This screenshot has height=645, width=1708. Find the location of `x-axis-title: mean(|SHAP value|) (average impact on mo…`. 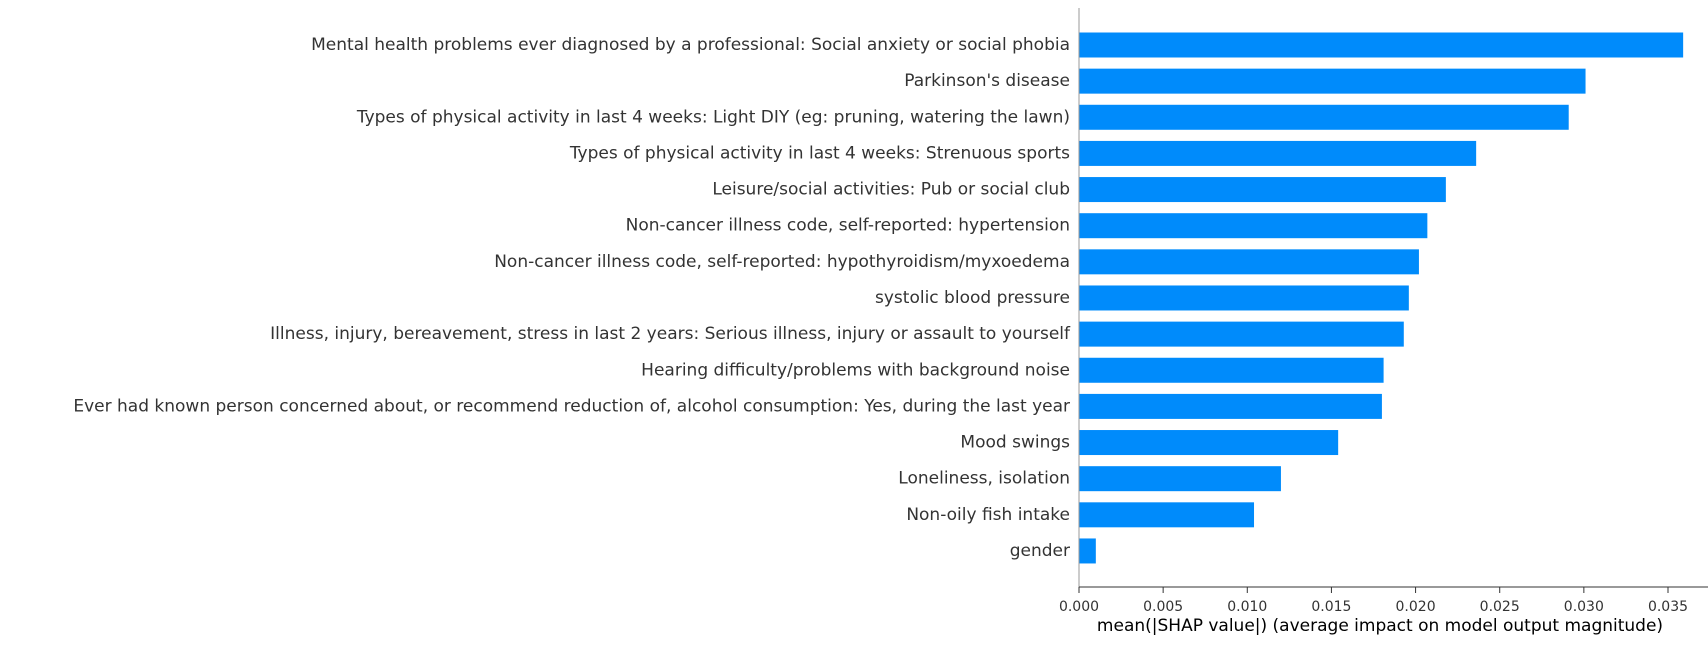

x-axis-title: mean(|SHAP value|) (average impact on mo… is located at coordinates (1380, 626).